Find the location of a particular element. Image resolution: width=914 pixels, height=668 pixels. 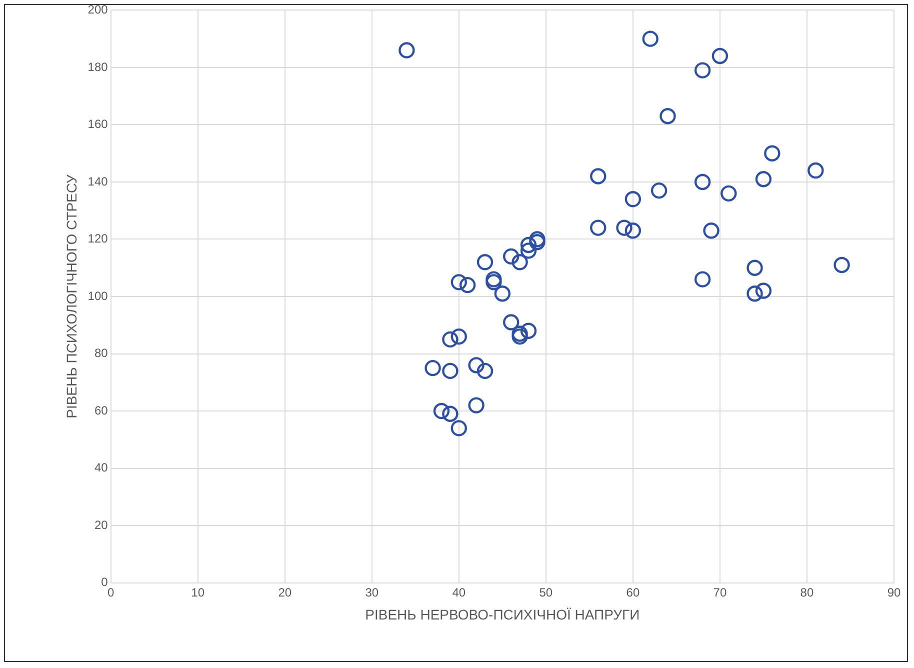

y-tick-label: 140 is located at coordinates (98, 181).